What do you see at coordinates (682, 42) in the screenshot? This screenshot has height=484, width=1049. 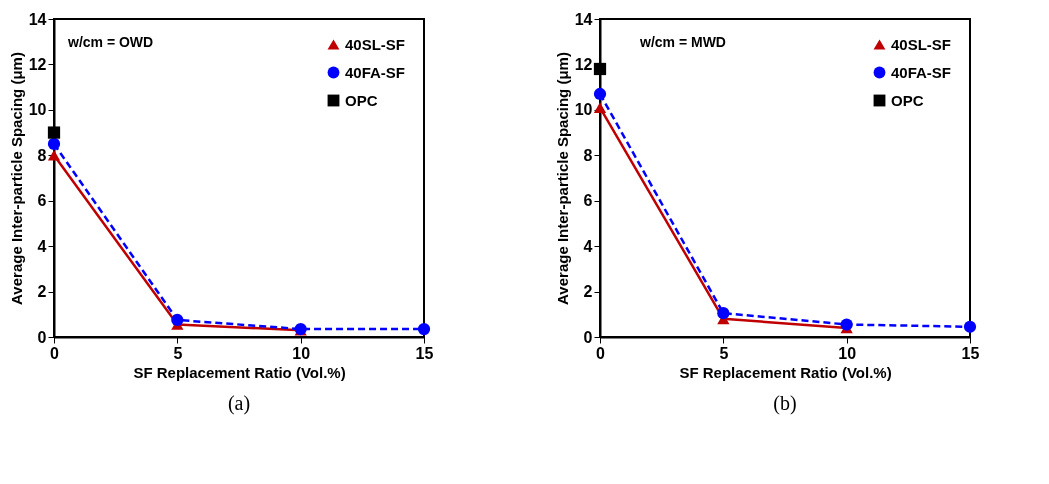 I see `annotation: w/cm = MWD` at bounding box center [682, 42].